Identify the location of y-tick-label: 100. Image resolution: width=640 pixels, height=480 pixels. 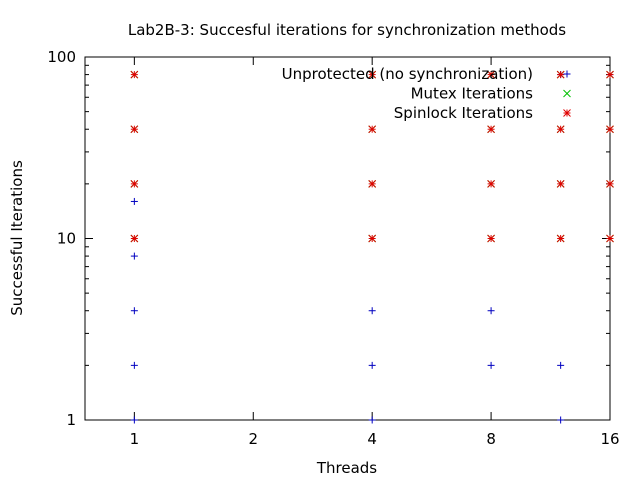
(61, 57).